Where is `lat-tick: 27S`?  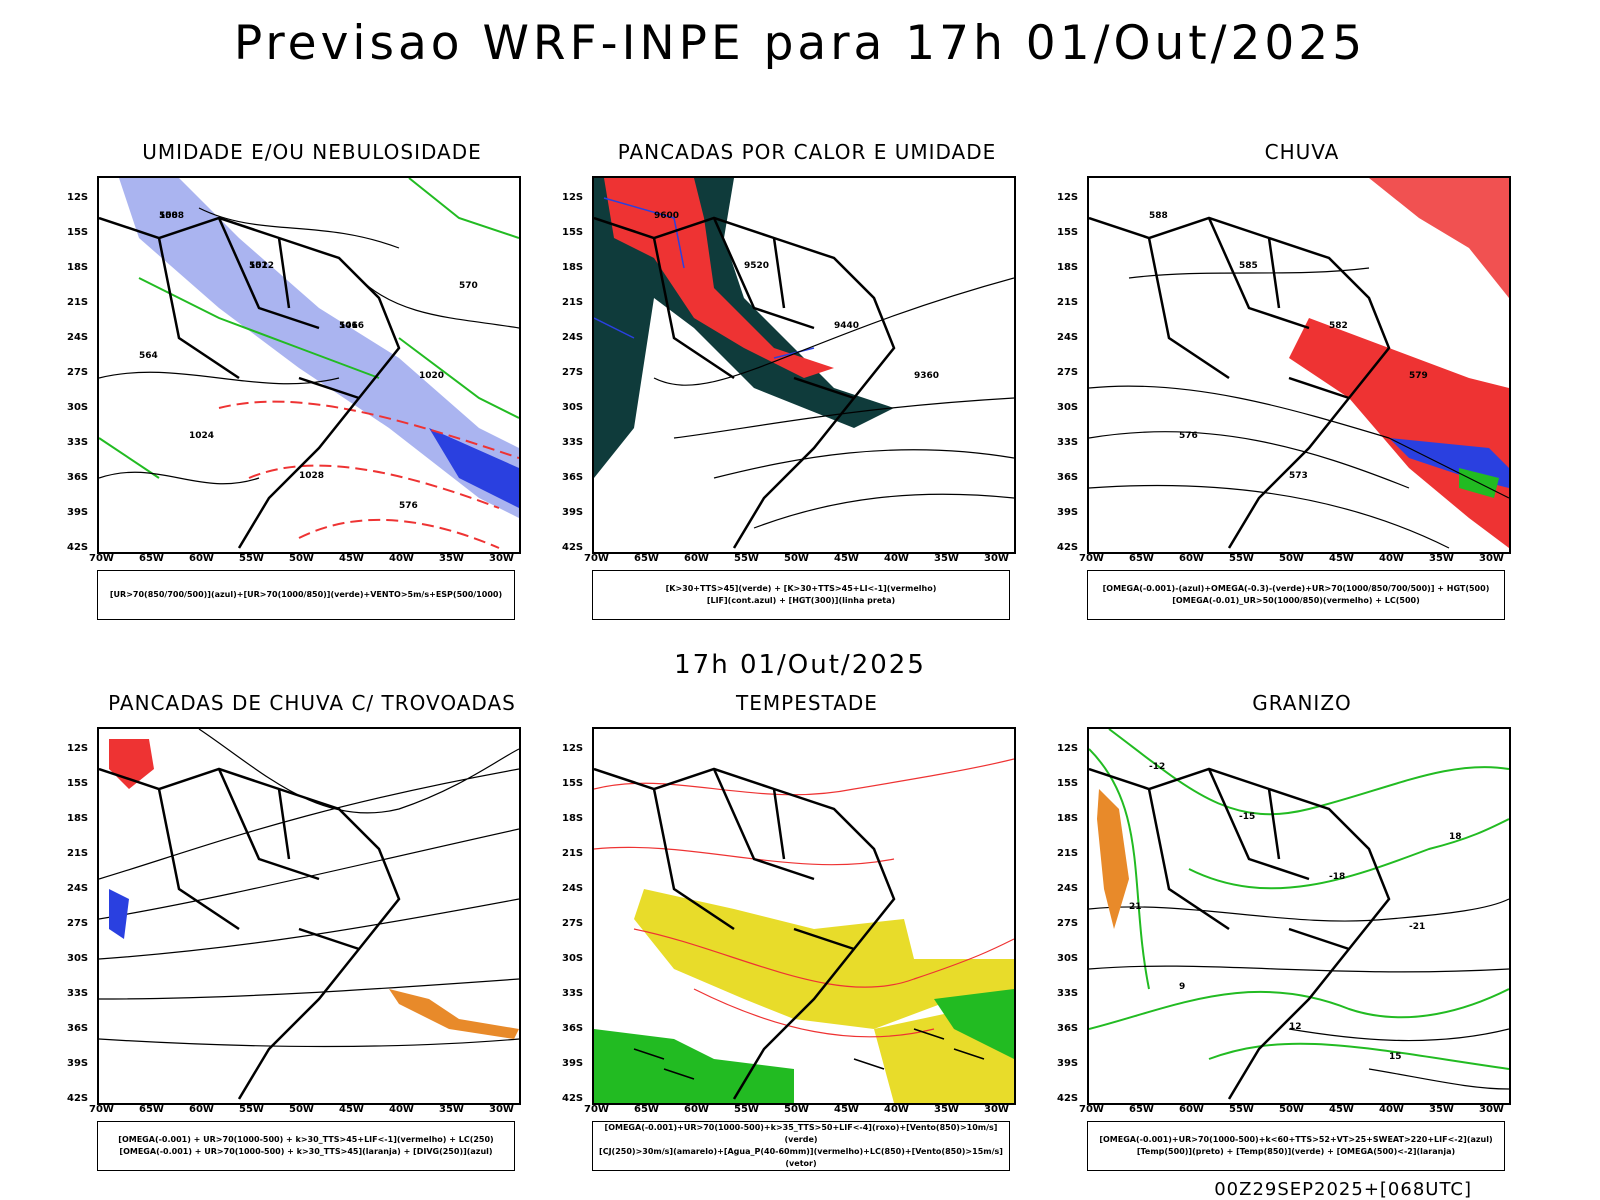
lat-tick: 27S is located at coordinates (1068, 372).